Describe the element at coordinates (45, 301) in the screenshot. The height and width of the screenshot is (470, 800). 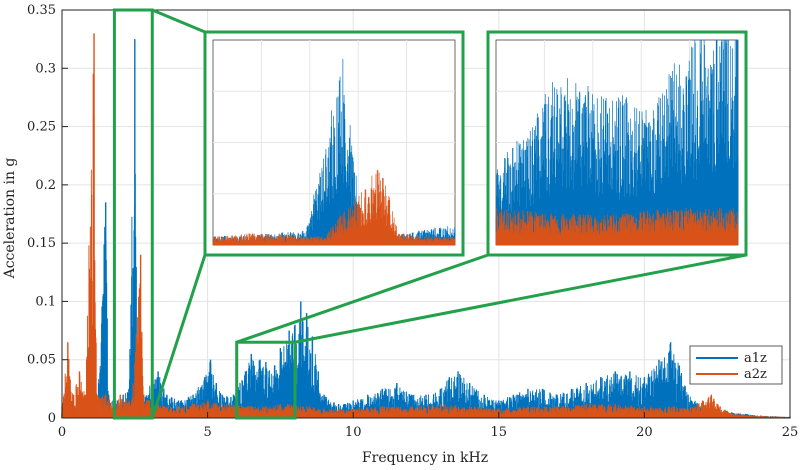
I see `y-tick-label: 0.1` at that location.